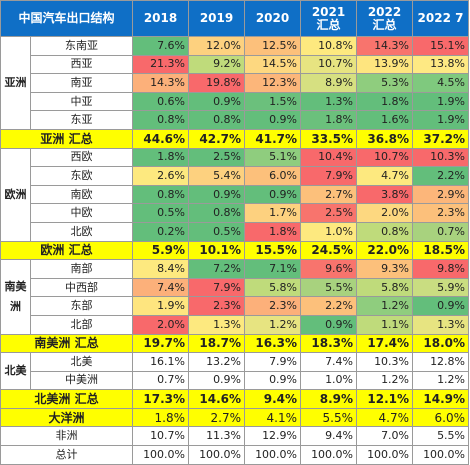  I want to click on region-label: 西亚, so click(81, 64).